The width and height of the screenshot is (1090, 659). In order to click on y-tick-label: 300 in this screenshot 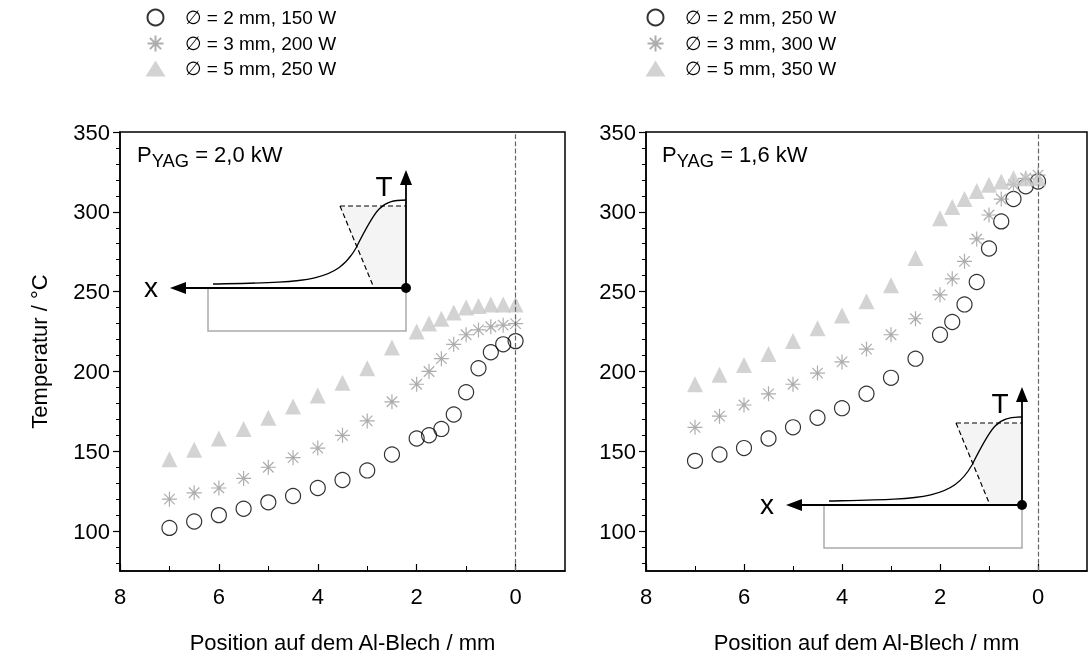, I will do `click(91, 212)`.